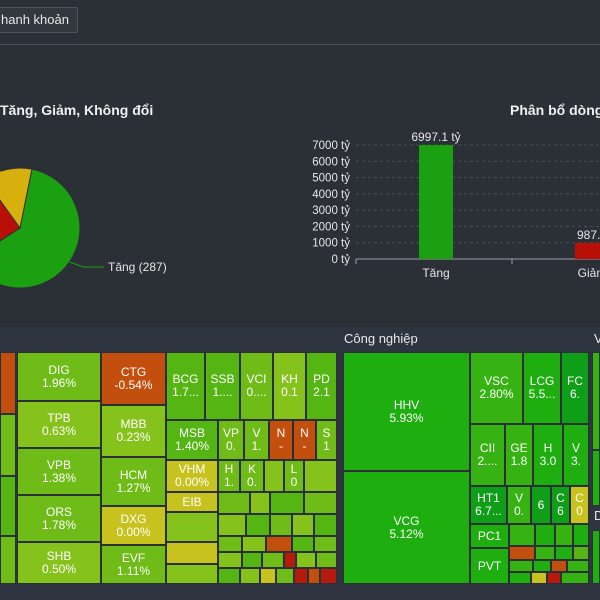  What do you see at coordinates (321, 386) in the screenshot?
I see `stock-tile-pd: PD 2.1` at bounding box center [321, 386].